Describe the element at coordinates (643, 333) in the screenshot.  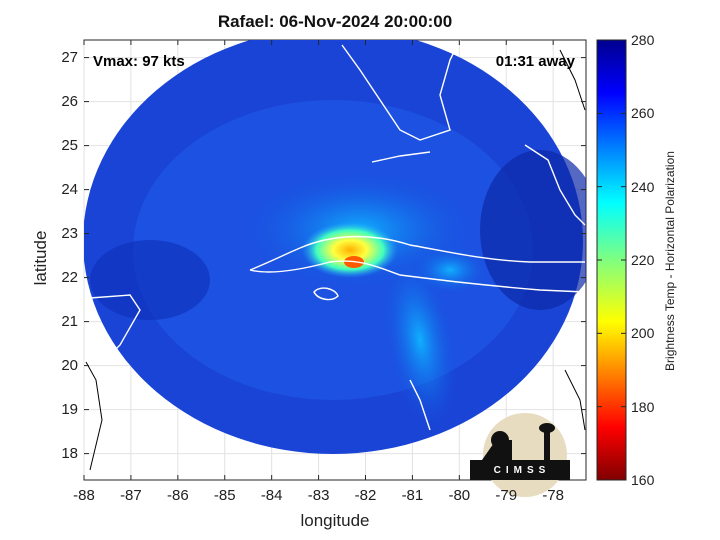
I see `colorbar-tick-label: 200` at that location.